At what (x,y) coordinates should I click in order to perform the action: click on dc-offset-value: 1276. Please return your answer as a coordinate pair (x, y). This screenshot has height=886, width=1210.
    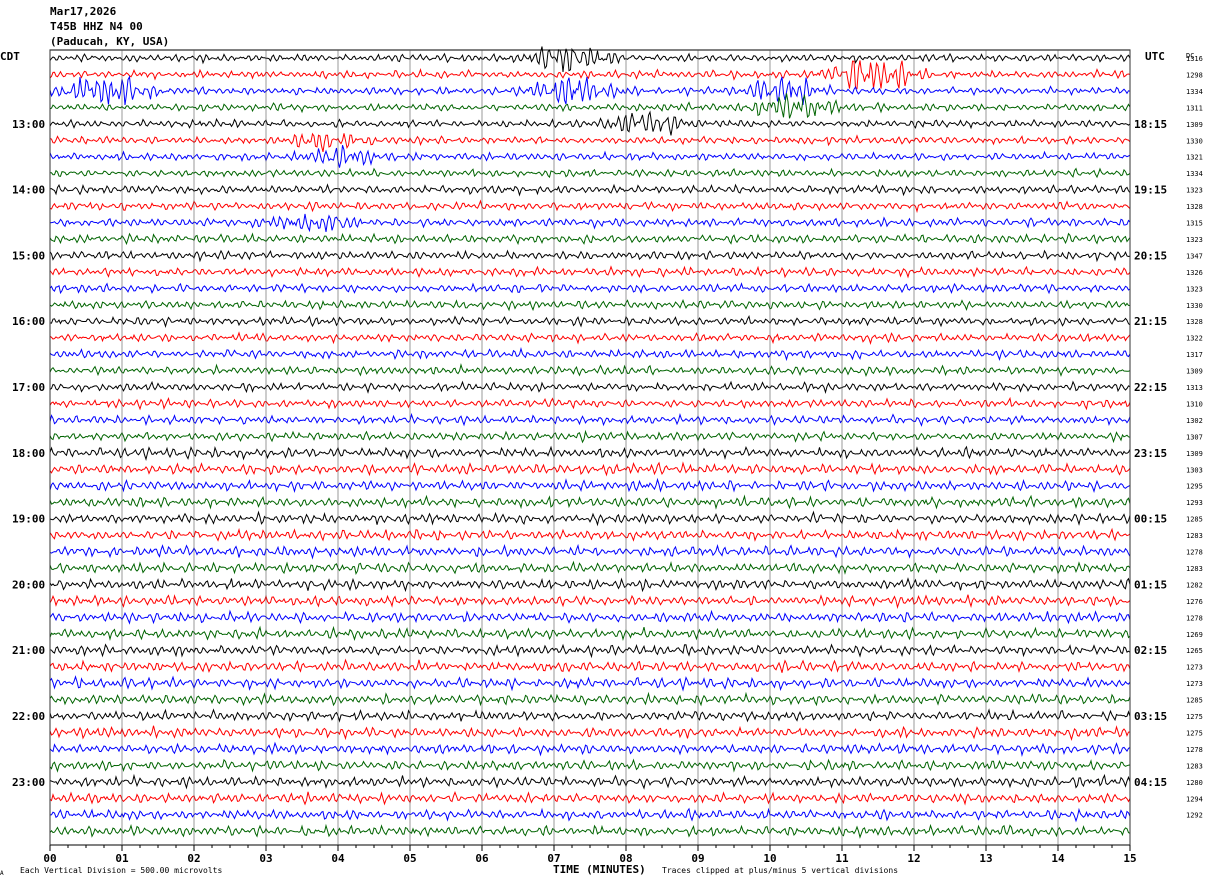
    Looking at the image, I should click on (1194, 602).